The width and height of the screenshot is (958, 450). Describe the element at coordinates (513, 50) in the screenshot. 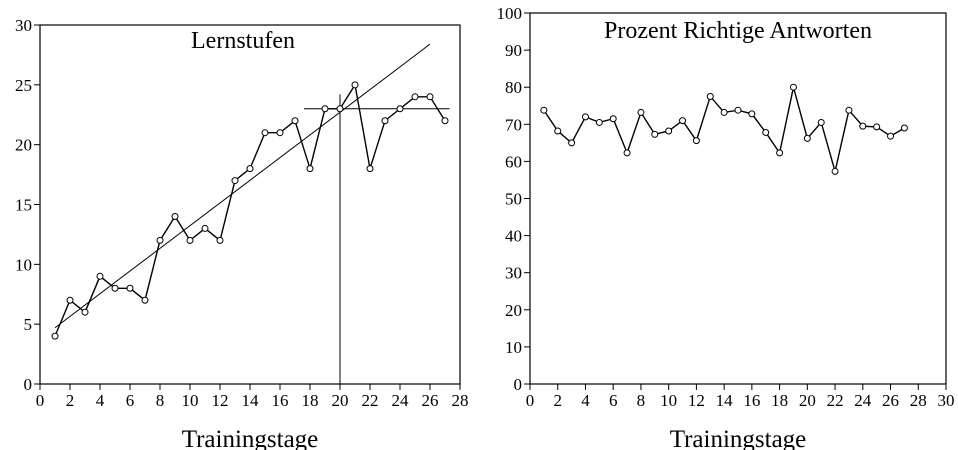

I see `y-tick-label: 90` at that location.